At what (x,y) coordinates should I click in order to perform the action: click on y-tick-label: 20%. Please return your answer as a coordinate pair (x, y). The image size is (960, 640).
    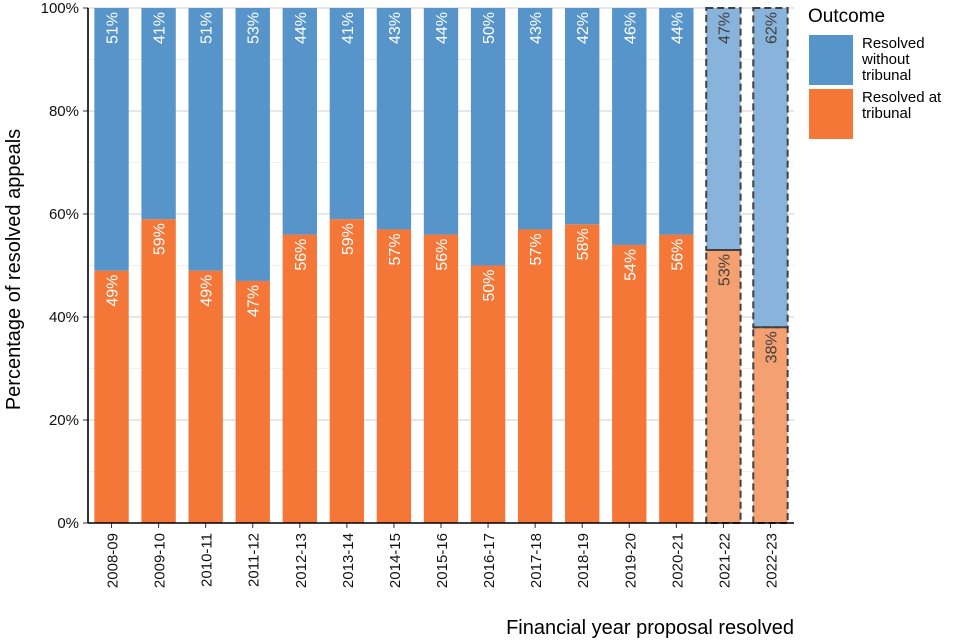
    Looking at the image, I should click on (64, 420).